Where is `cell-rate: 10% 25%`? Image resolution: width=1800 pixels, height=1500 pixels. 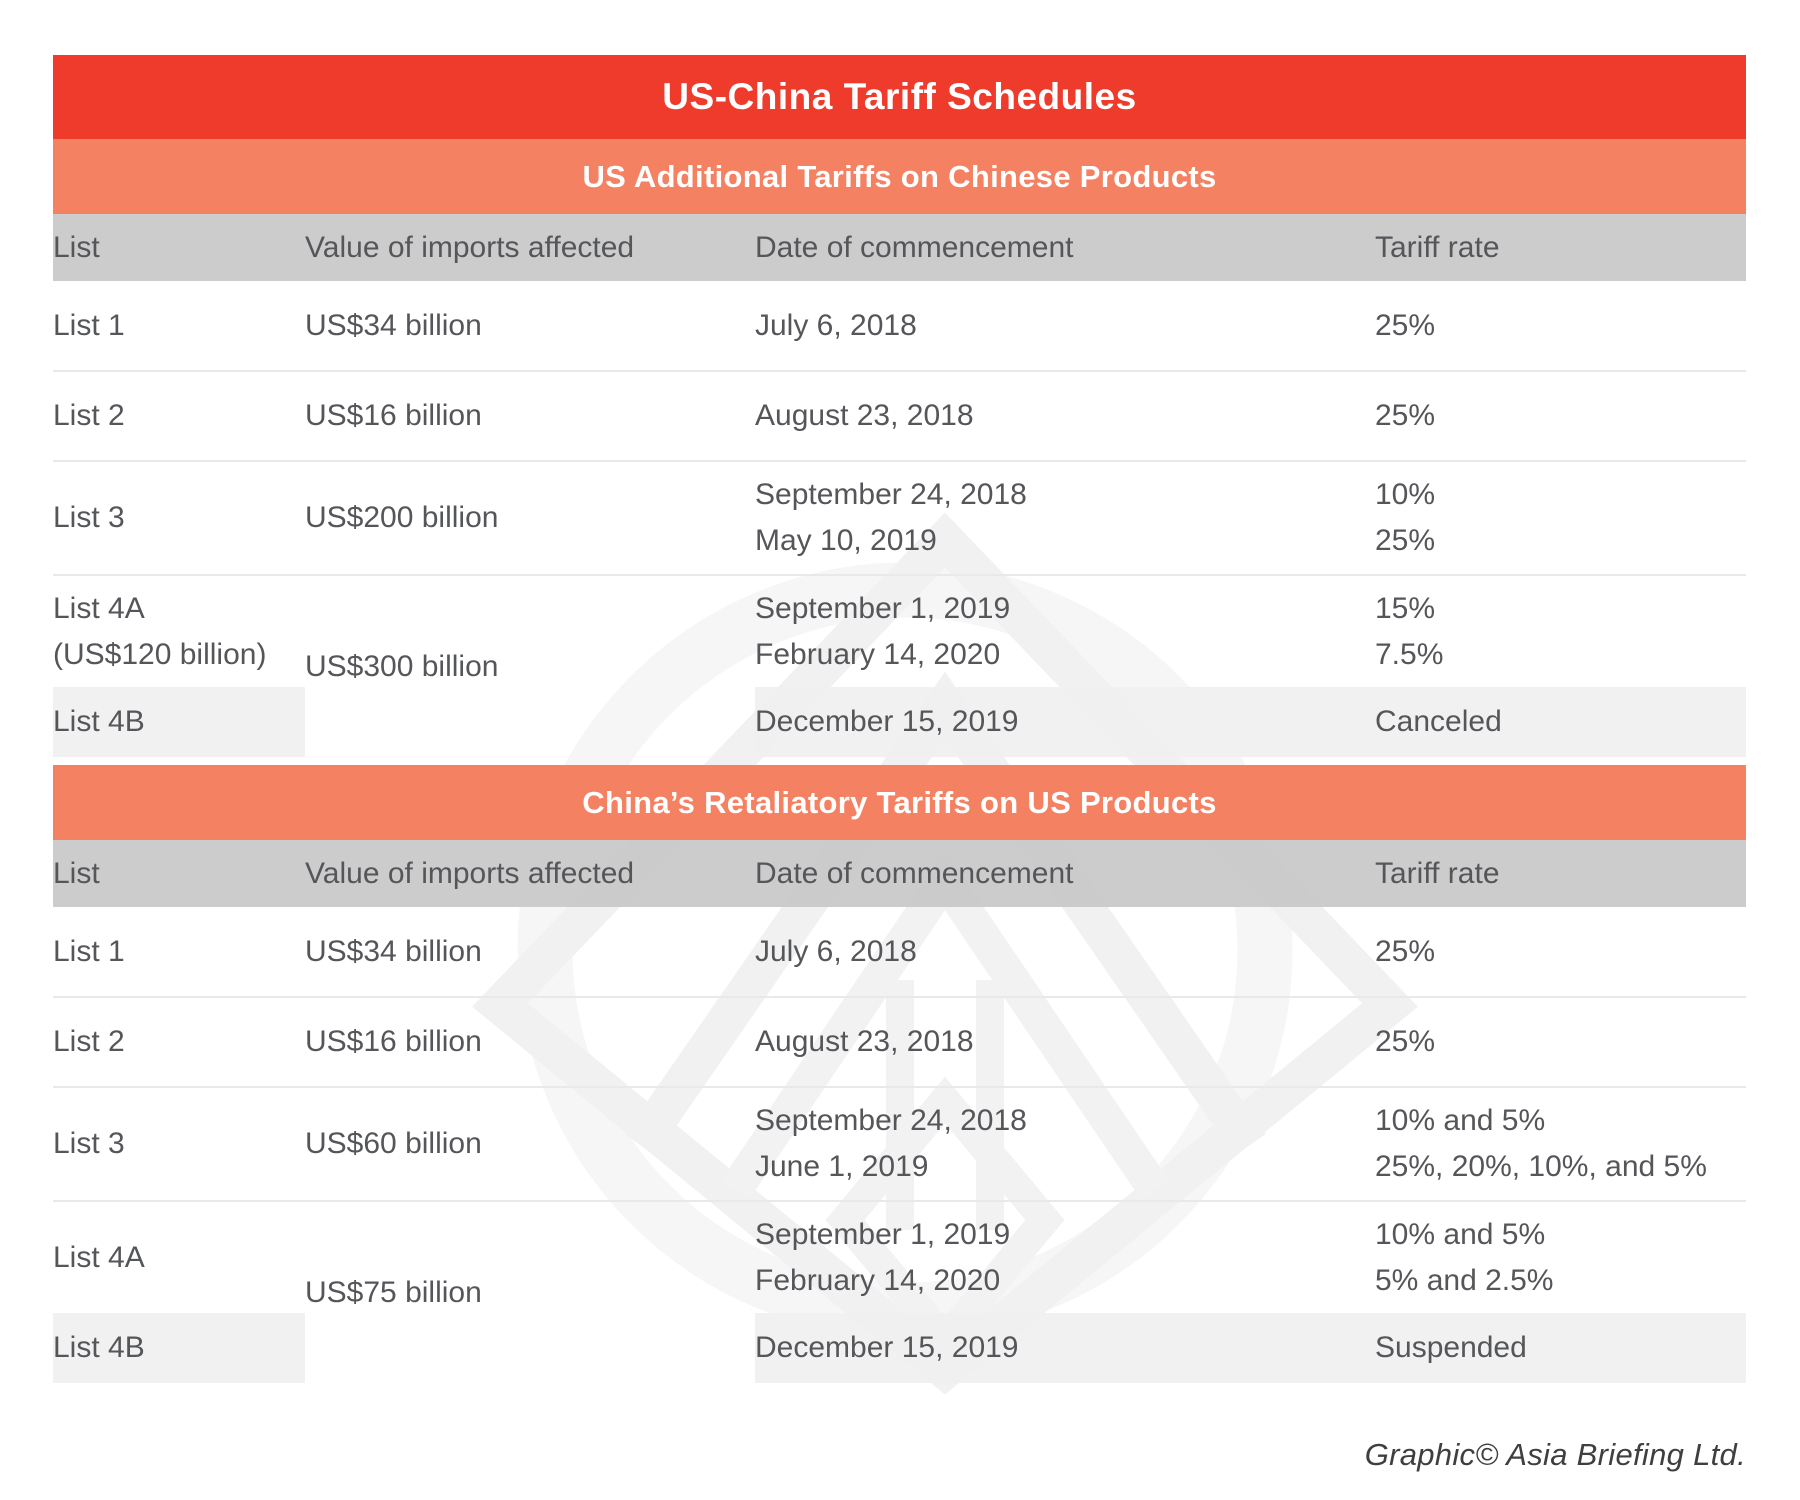
cell-rate: 10% 25% is located at coordinates (1560, 518).